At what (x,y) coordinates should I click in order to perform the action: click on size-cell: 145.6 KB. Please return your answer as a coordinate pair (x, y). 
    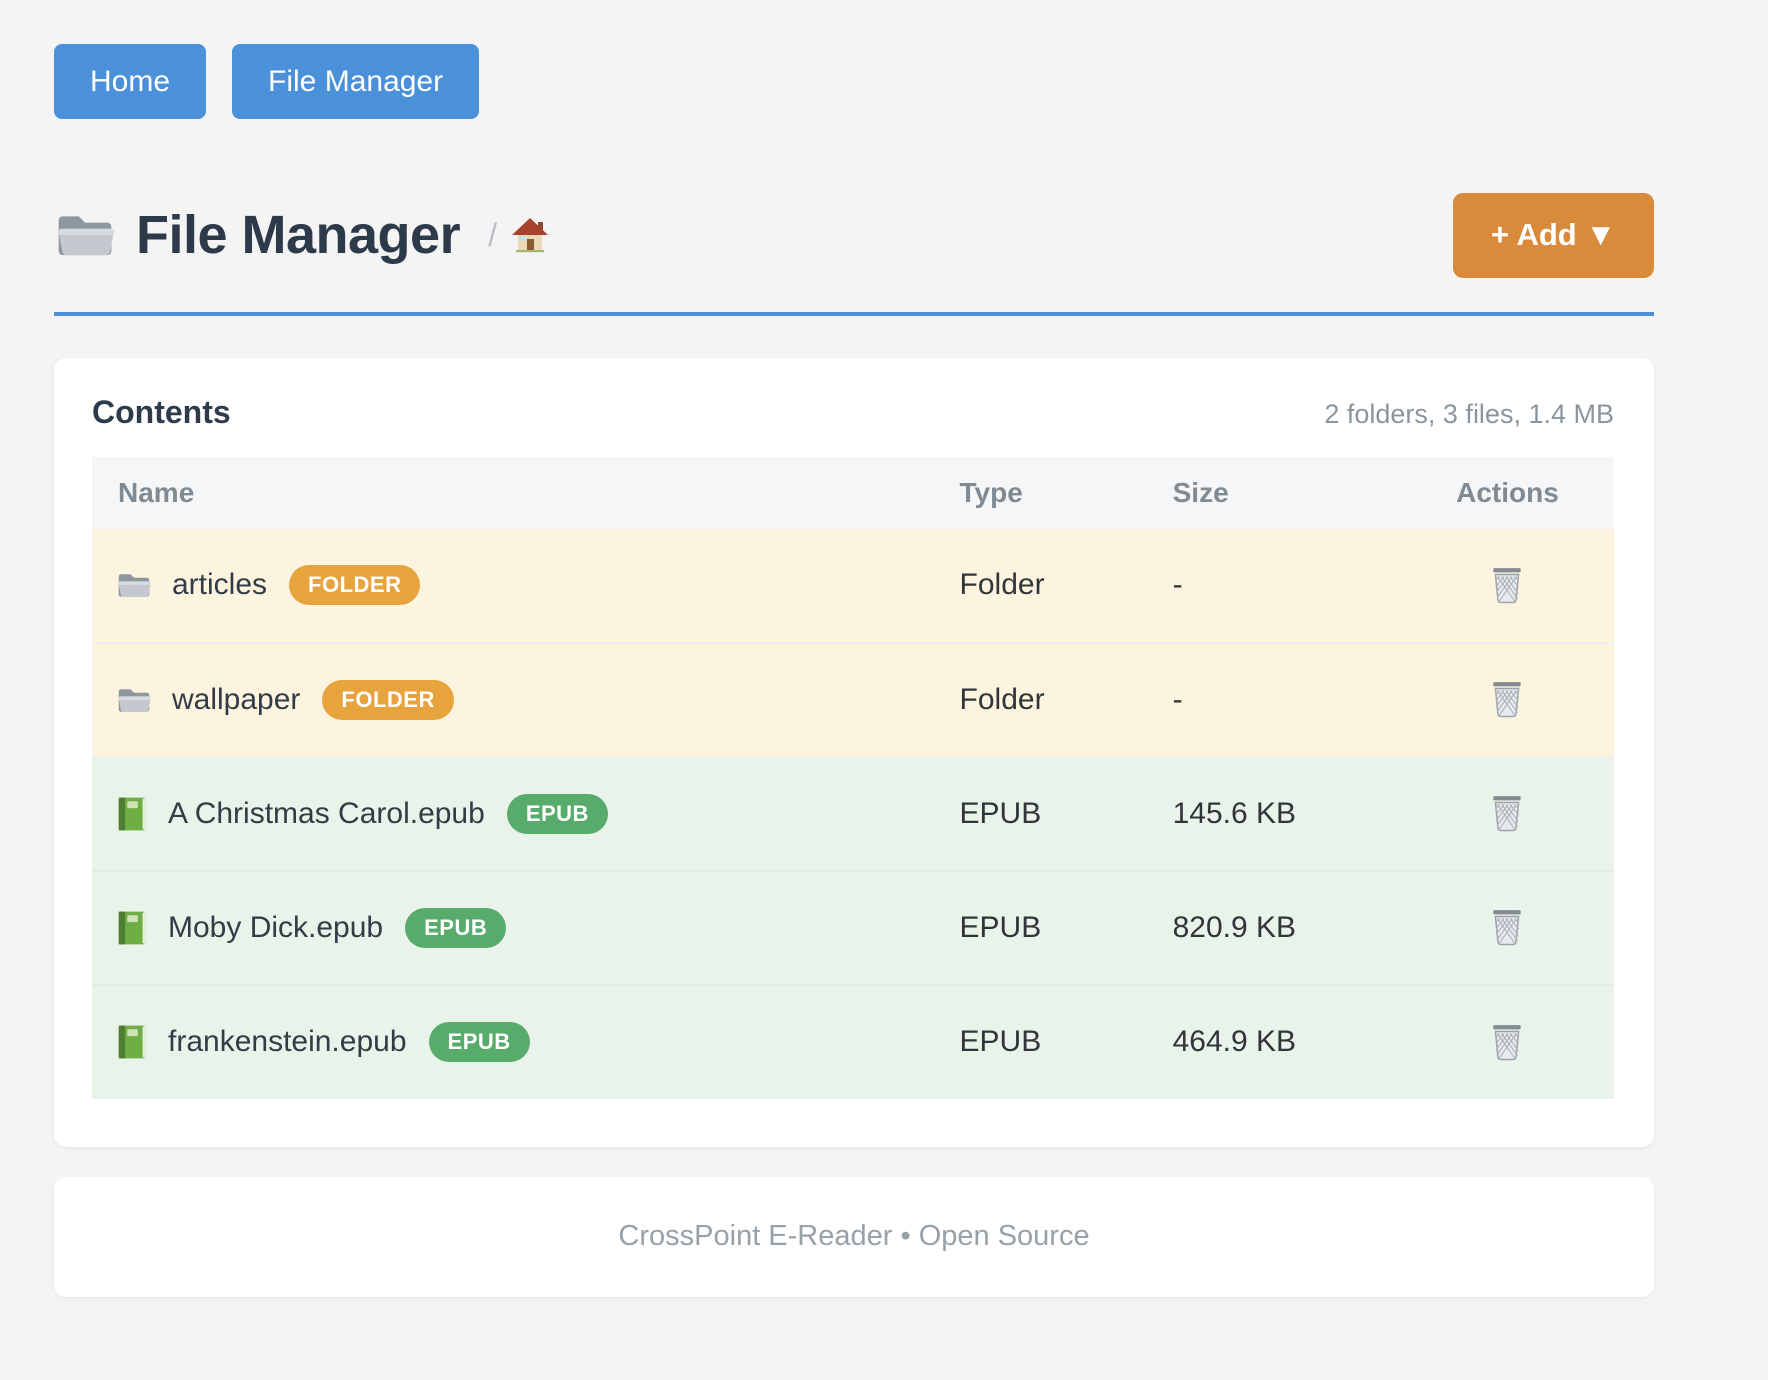
    Looking at the image, I should click on (1286, 813).